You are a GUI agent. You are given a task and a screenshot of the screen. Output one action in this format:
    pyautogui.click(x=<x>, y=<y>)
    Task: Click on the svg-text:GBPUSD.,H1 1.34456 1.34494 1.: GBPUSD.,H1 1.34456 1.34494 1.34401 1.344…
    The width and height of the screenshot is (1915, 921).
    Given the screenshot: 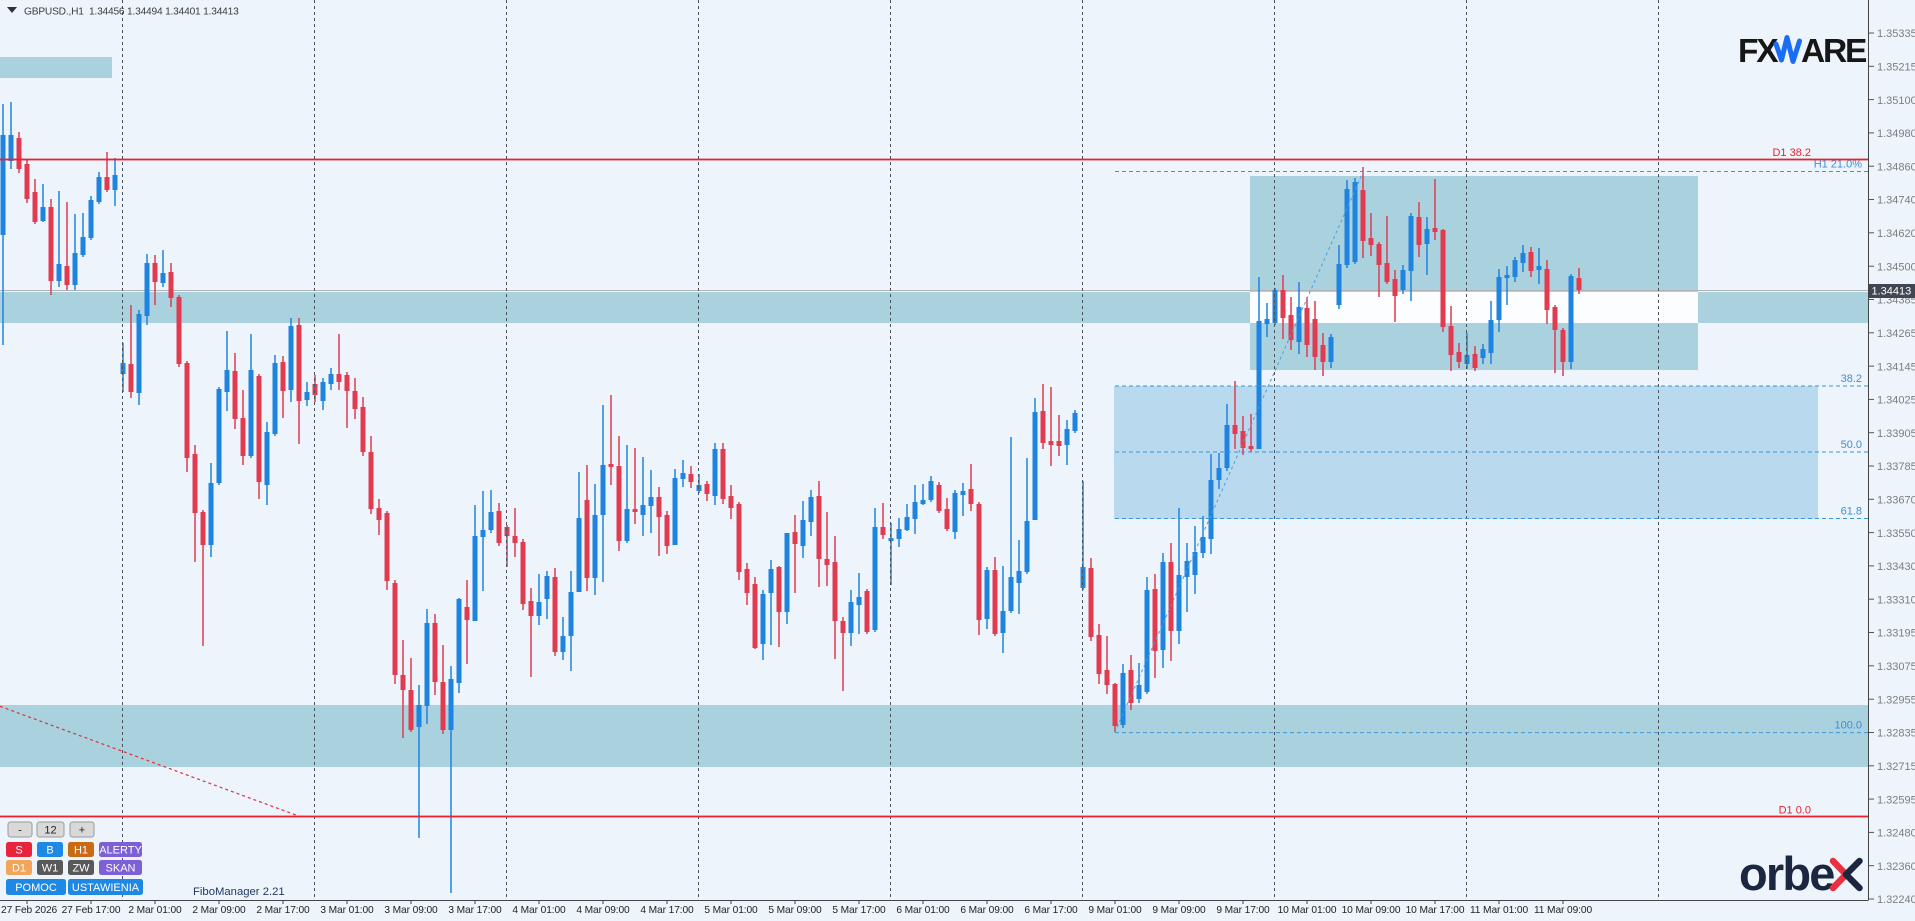 What is the action you would take?
    pyautogui.click(x=131, y=12)
    